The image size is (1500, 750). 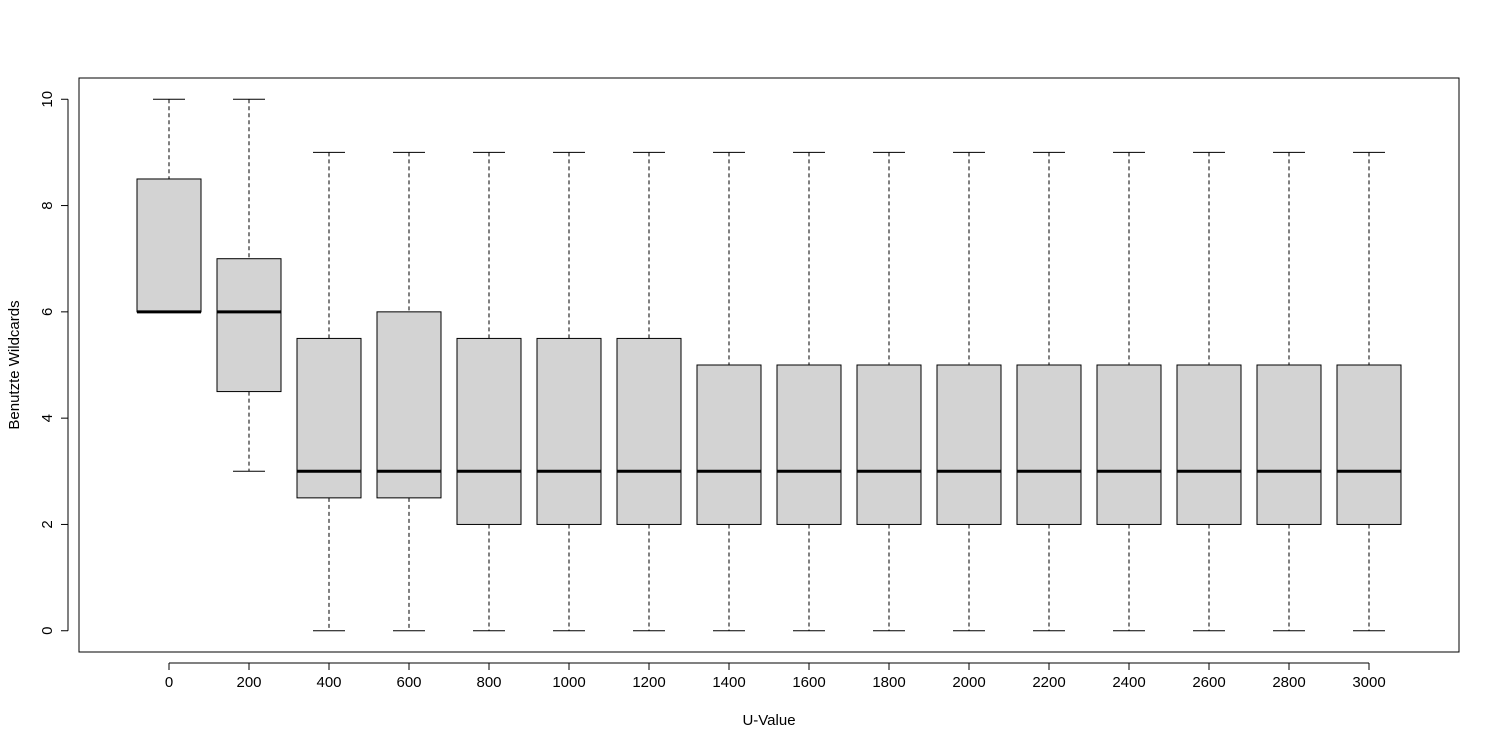 I want to click on y-tick-label: 2, so click(x=47, y=524).